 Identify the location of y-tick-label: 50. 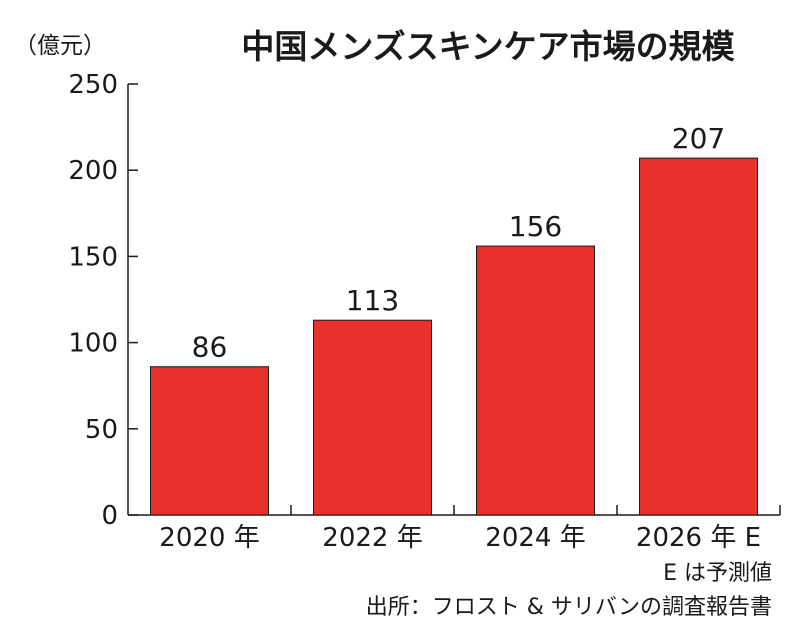
(101, 430).